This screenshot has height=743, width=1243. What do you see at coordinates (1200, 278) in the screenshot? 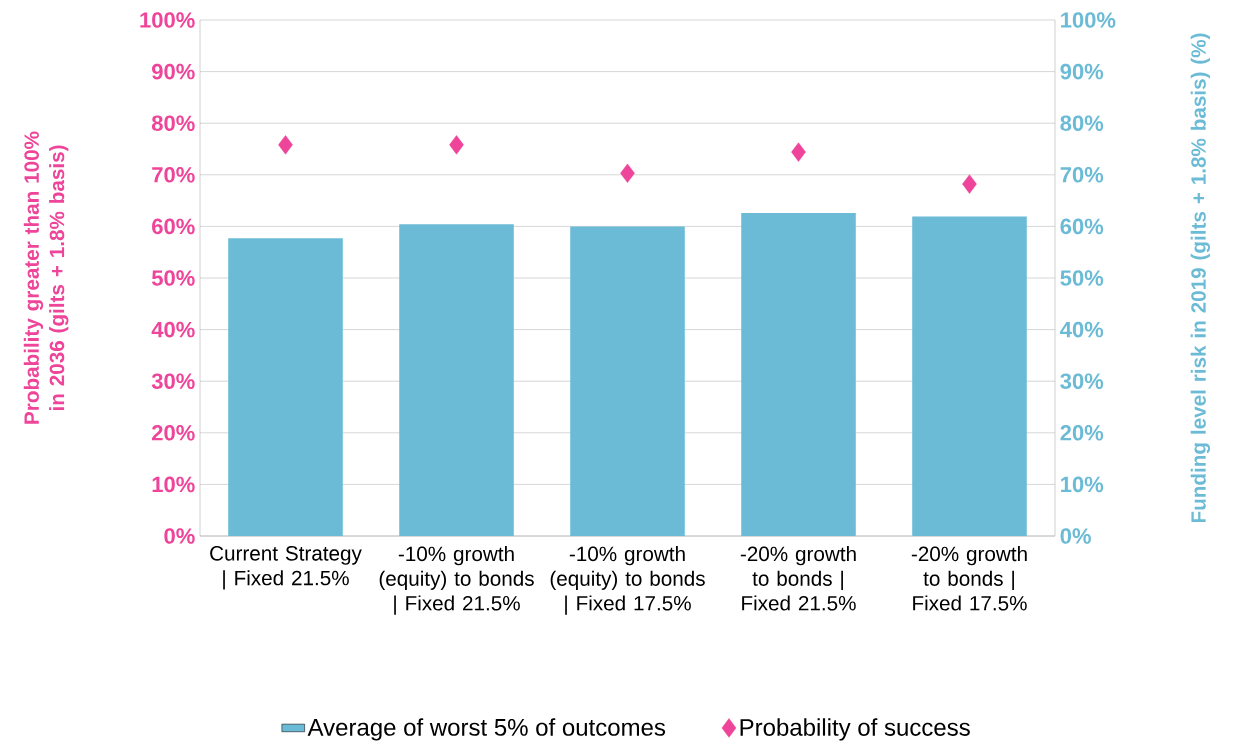
I see `y2-axis-title: Funding level risk in 2019 (gilts + 1.8% basis) (%)` at bounding box center [1200, 278].